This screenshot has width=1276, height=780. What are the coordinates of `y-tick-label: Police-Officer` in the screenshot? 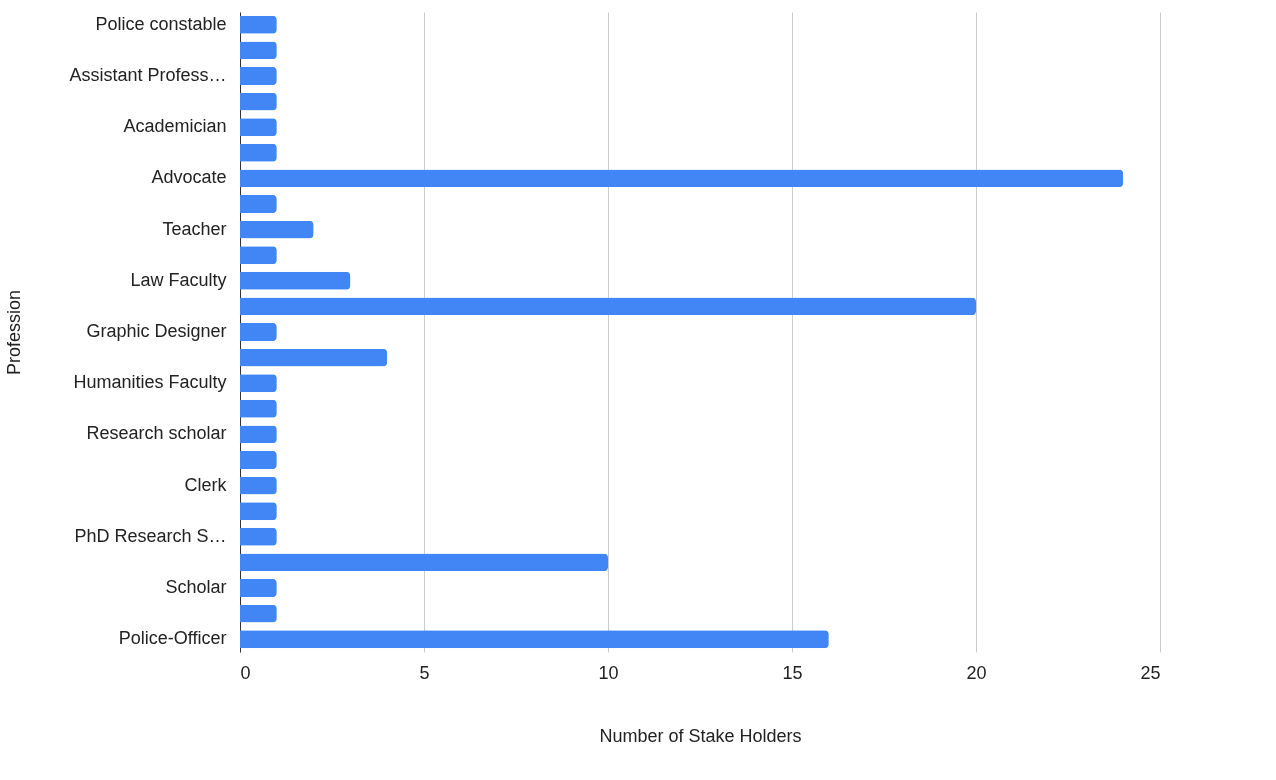 It's located at (172, 638).